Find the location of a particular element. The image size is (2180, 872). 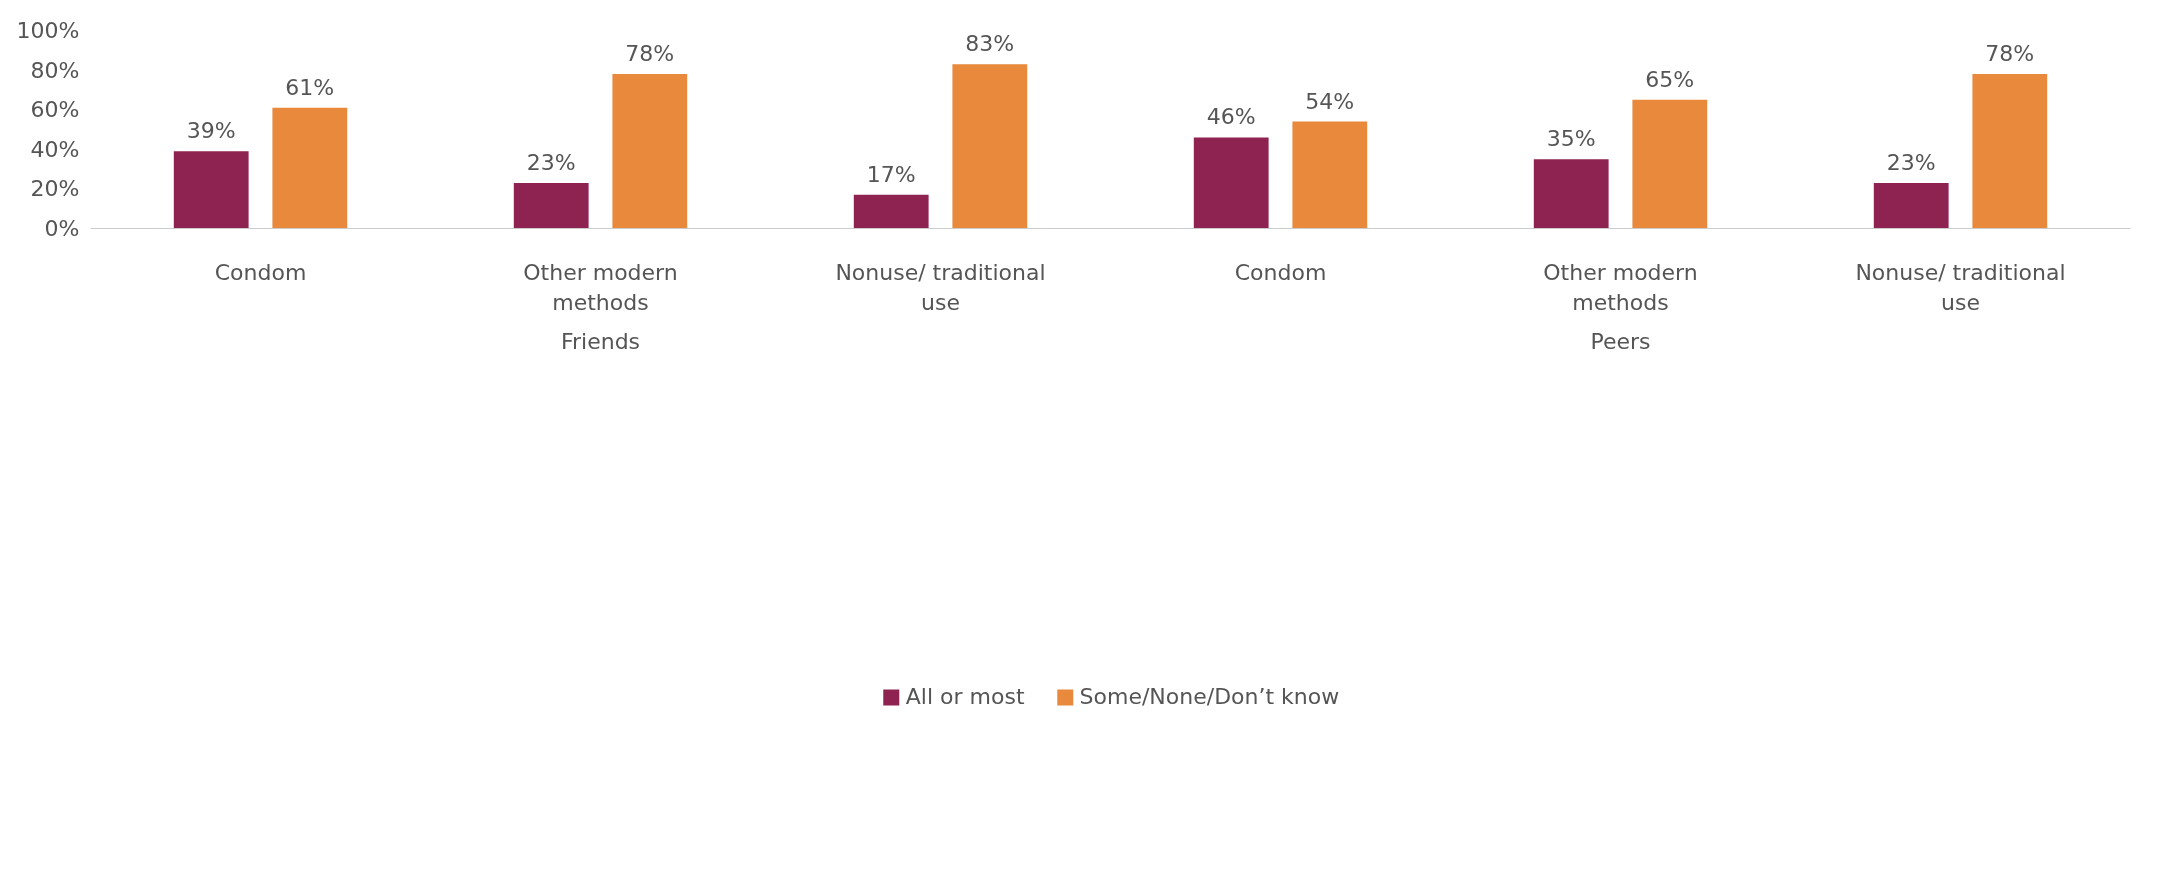

data-label: 39% is located at coordinates (211, 131).